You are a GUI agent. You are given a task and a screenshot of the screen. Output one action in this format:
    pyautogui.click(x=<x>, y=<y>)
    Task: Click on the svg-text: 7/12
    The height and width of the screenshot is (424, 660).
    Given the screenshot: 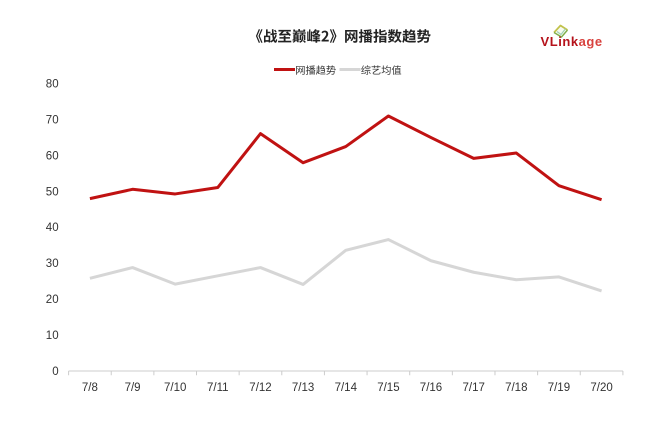 What is the action you would take?
    pyautogui.click(x=260, y=388)
    